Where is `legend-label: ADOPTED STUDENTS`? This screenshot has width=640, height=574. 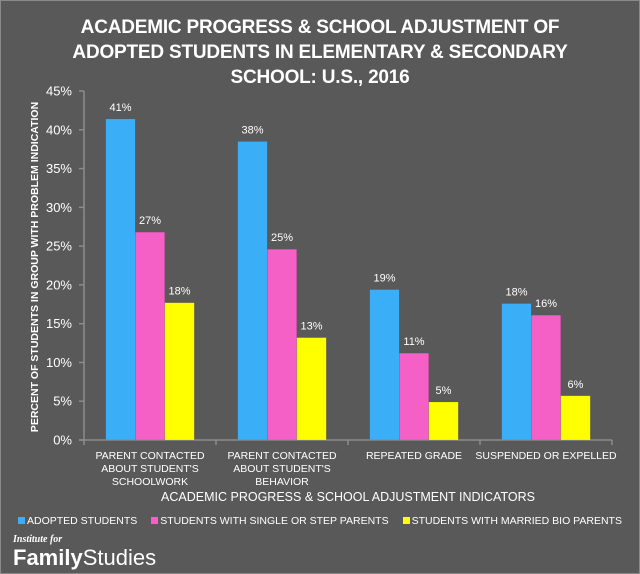
legend-label: ADOPTED STUDENTS is located at coordinates (82, 521).